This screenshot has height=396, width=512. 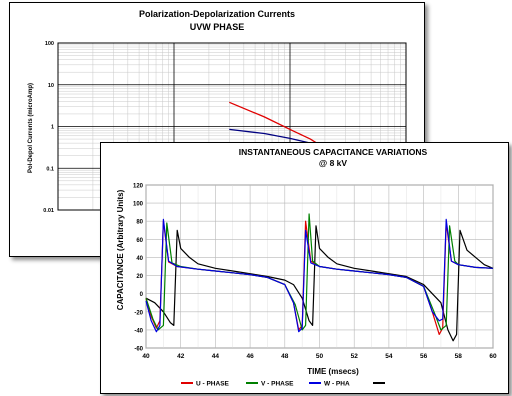 What do you see at coordinates (146, 356) in the screenshot?
I see `x-tick-label: 40` at bounding box center [146, 356].